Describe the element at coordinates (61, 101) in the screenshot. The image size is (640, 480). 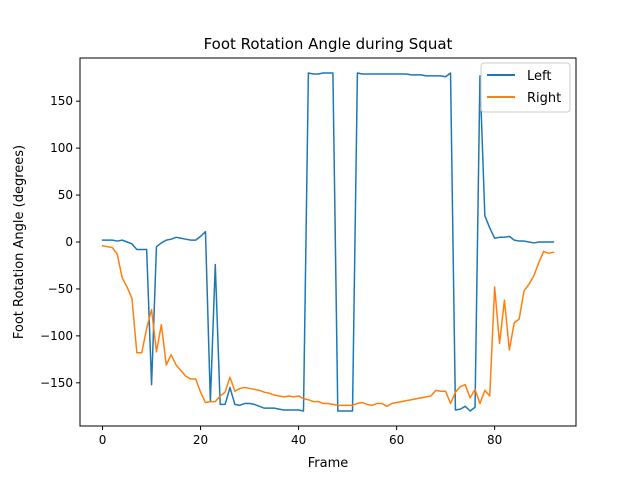
I see `y-tick-label: 150` at that location.